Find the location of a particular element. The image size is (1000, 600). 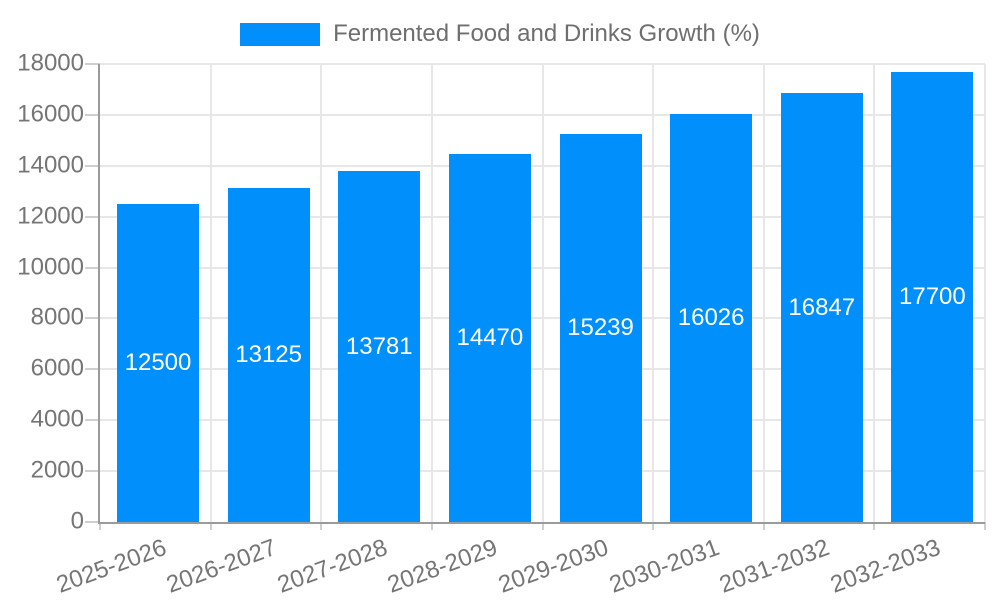

bar-value-label: 15239 is located at coordinates (600, 328).